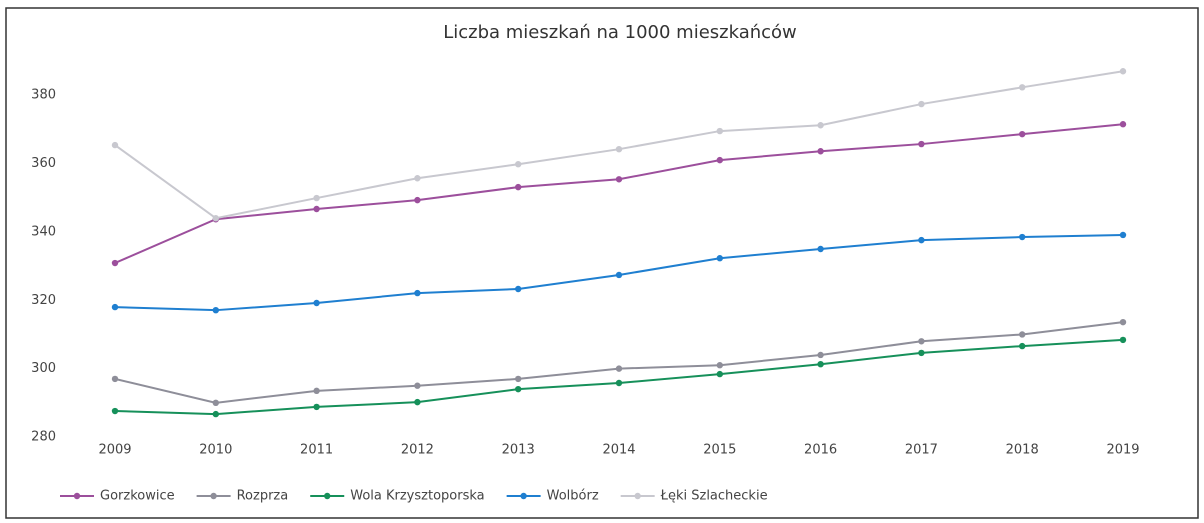 This screenshot has height=523, width=1204. Describe the element at coordinates (263, 496) in the screenshot. I see `legend-label: Rozprza` at that location.